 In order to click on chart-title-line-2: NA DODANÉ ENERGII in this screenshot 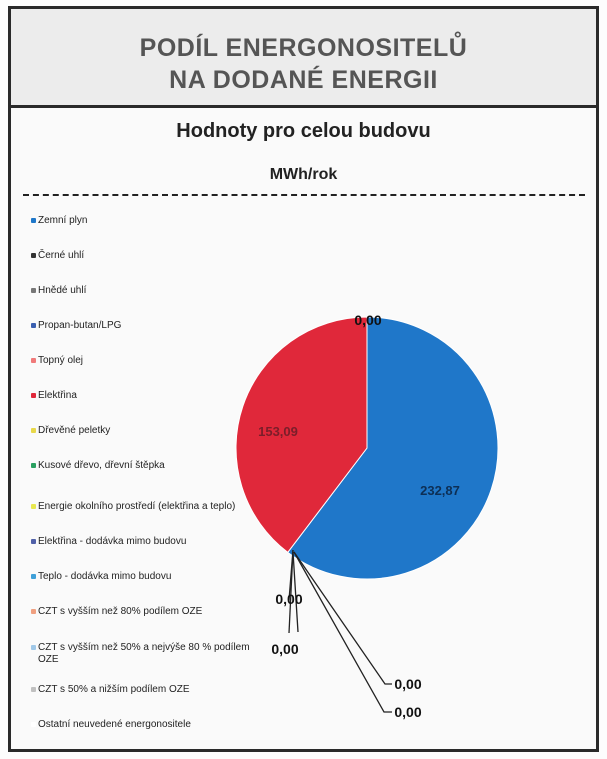, I will do `click(303, 80)`.